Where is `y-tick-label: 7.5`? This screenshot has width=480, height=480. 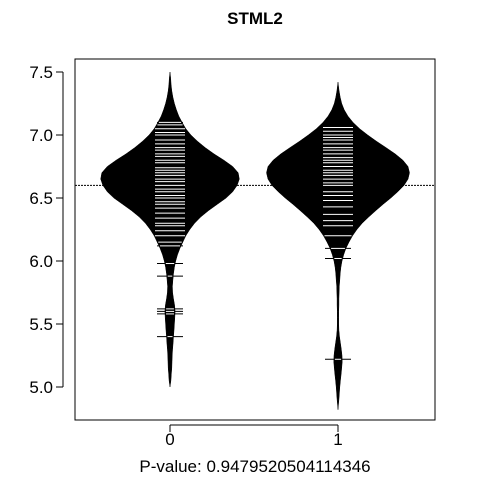 y-tick-label: 7.5 is located at coordinates (41, 72).